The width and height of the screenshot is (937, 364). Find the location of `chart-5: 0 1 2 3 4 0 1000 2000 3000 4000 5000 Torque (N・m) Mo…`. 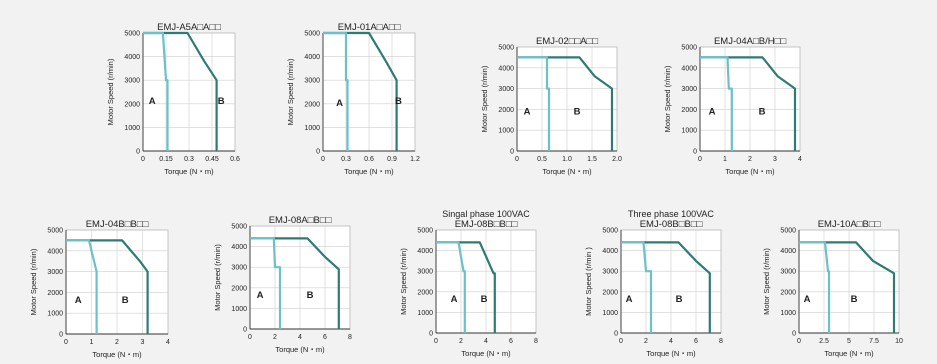

chart-5: 0 1 2 3 4 0 1000 2000 3000 4000 5000 Torque (N・m) Mo… is located at coordinates (99, 289).